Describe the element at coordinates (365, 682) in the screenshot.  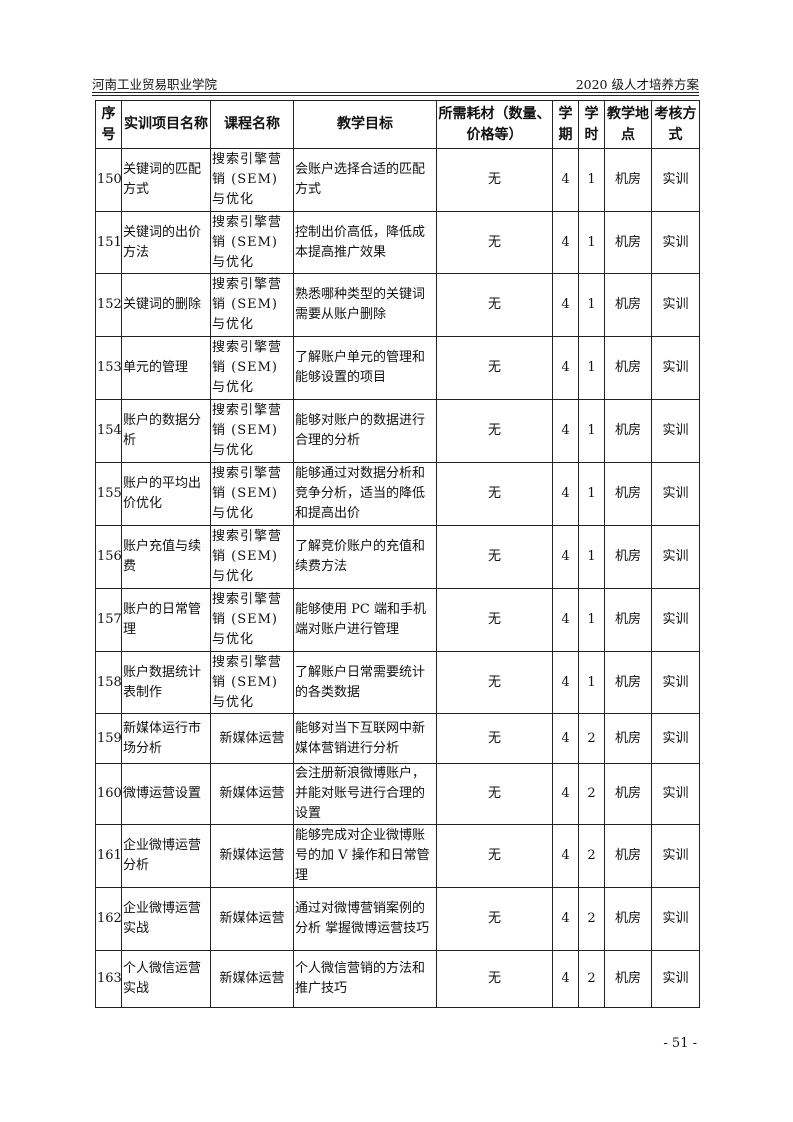
I see `col-goal-cell: 了解账户日常需要统计的各类数据` at that location.